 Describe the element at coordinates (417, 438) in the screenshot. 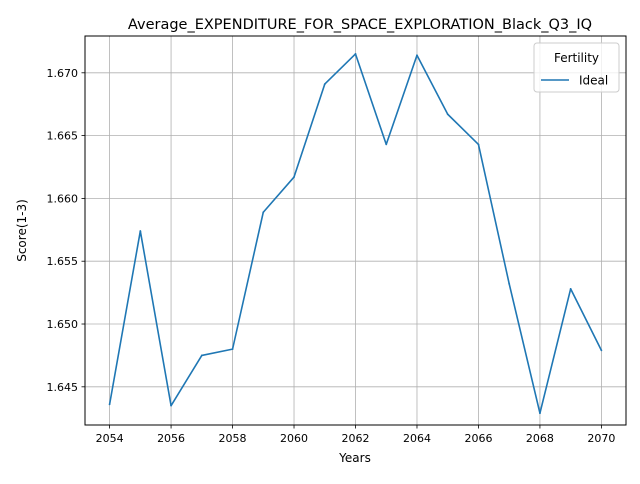

I see `x-tick-label: 2064` at that location.